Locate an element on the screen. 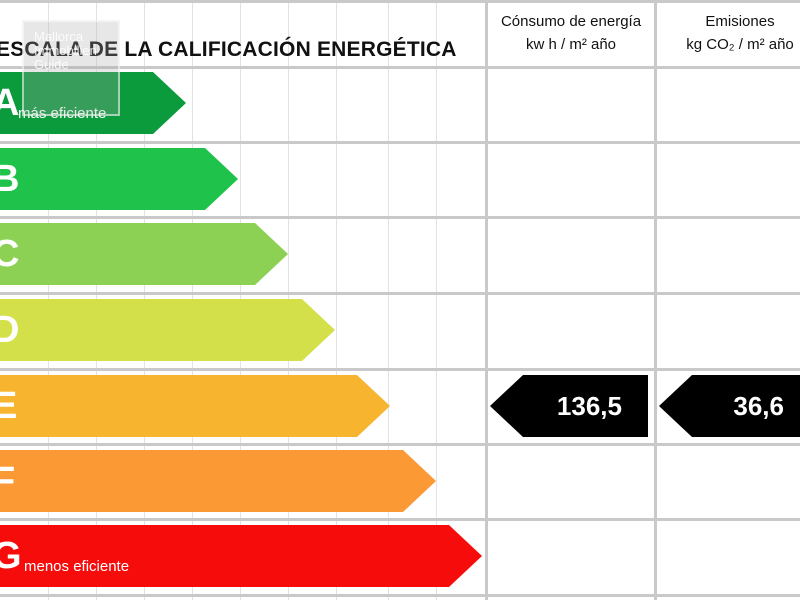 The height and width of the screenshot is (609, 800). rating-letter: E is located at coordinates (9, 406).